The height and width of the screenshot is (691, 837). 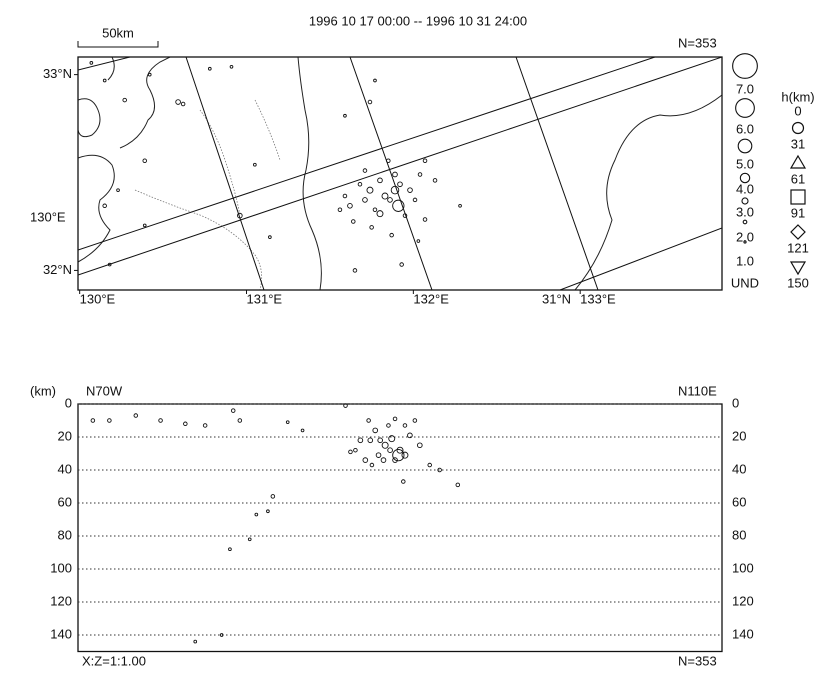 I want to click on y-tick-label: 80, so click(x=65, y=534).